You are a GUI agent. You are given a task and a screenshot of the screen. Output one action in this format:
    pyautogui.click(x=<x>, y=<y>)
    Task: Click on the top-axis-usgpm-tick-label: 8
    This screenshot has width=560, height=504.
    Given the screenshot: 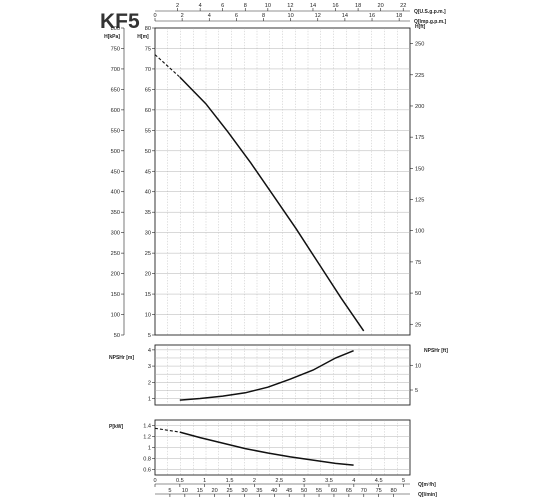 What is the action you would take?
    pyautogui.click(x=245, y=6)
    